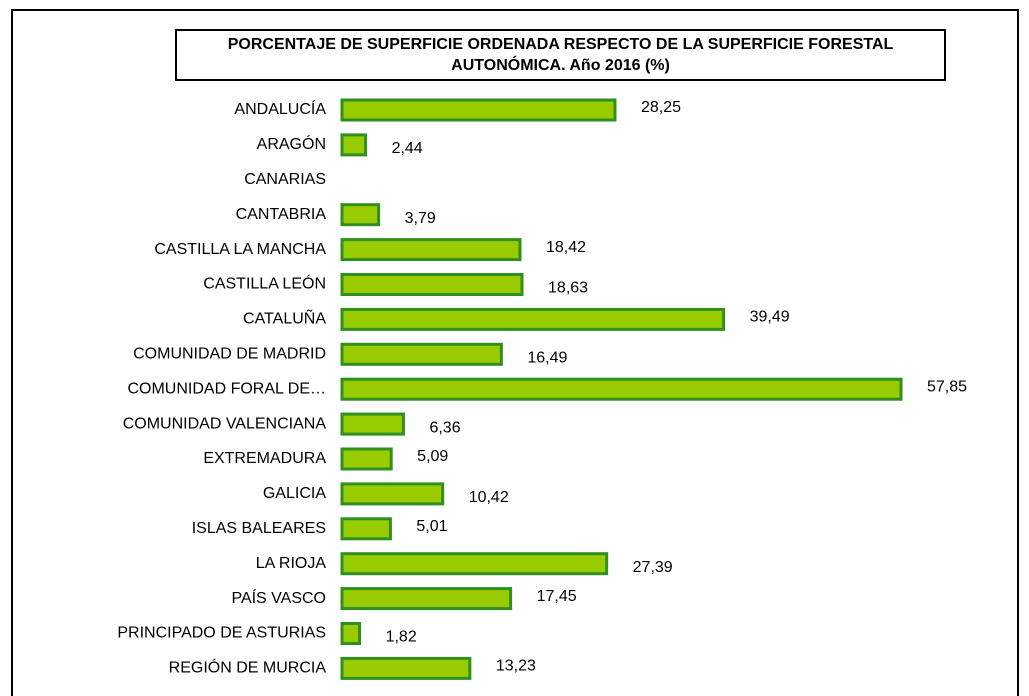 This screenshot has width=1029, height=696. What do you see at coordinates (407, 148) in the screenshot?
I see `value-label: 2,44` at bounding box center [407, 148].